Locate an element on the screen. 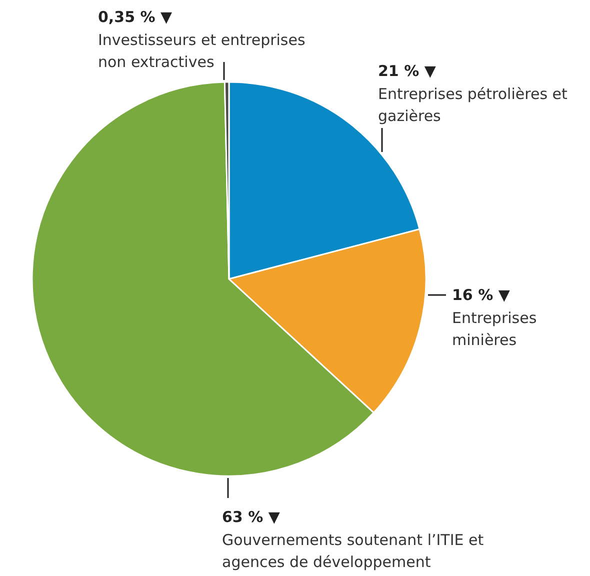 This screenshot has width=590, height=576. slice-label: Entreprises pétrolières et gazières is located at coordinates (473, 105).